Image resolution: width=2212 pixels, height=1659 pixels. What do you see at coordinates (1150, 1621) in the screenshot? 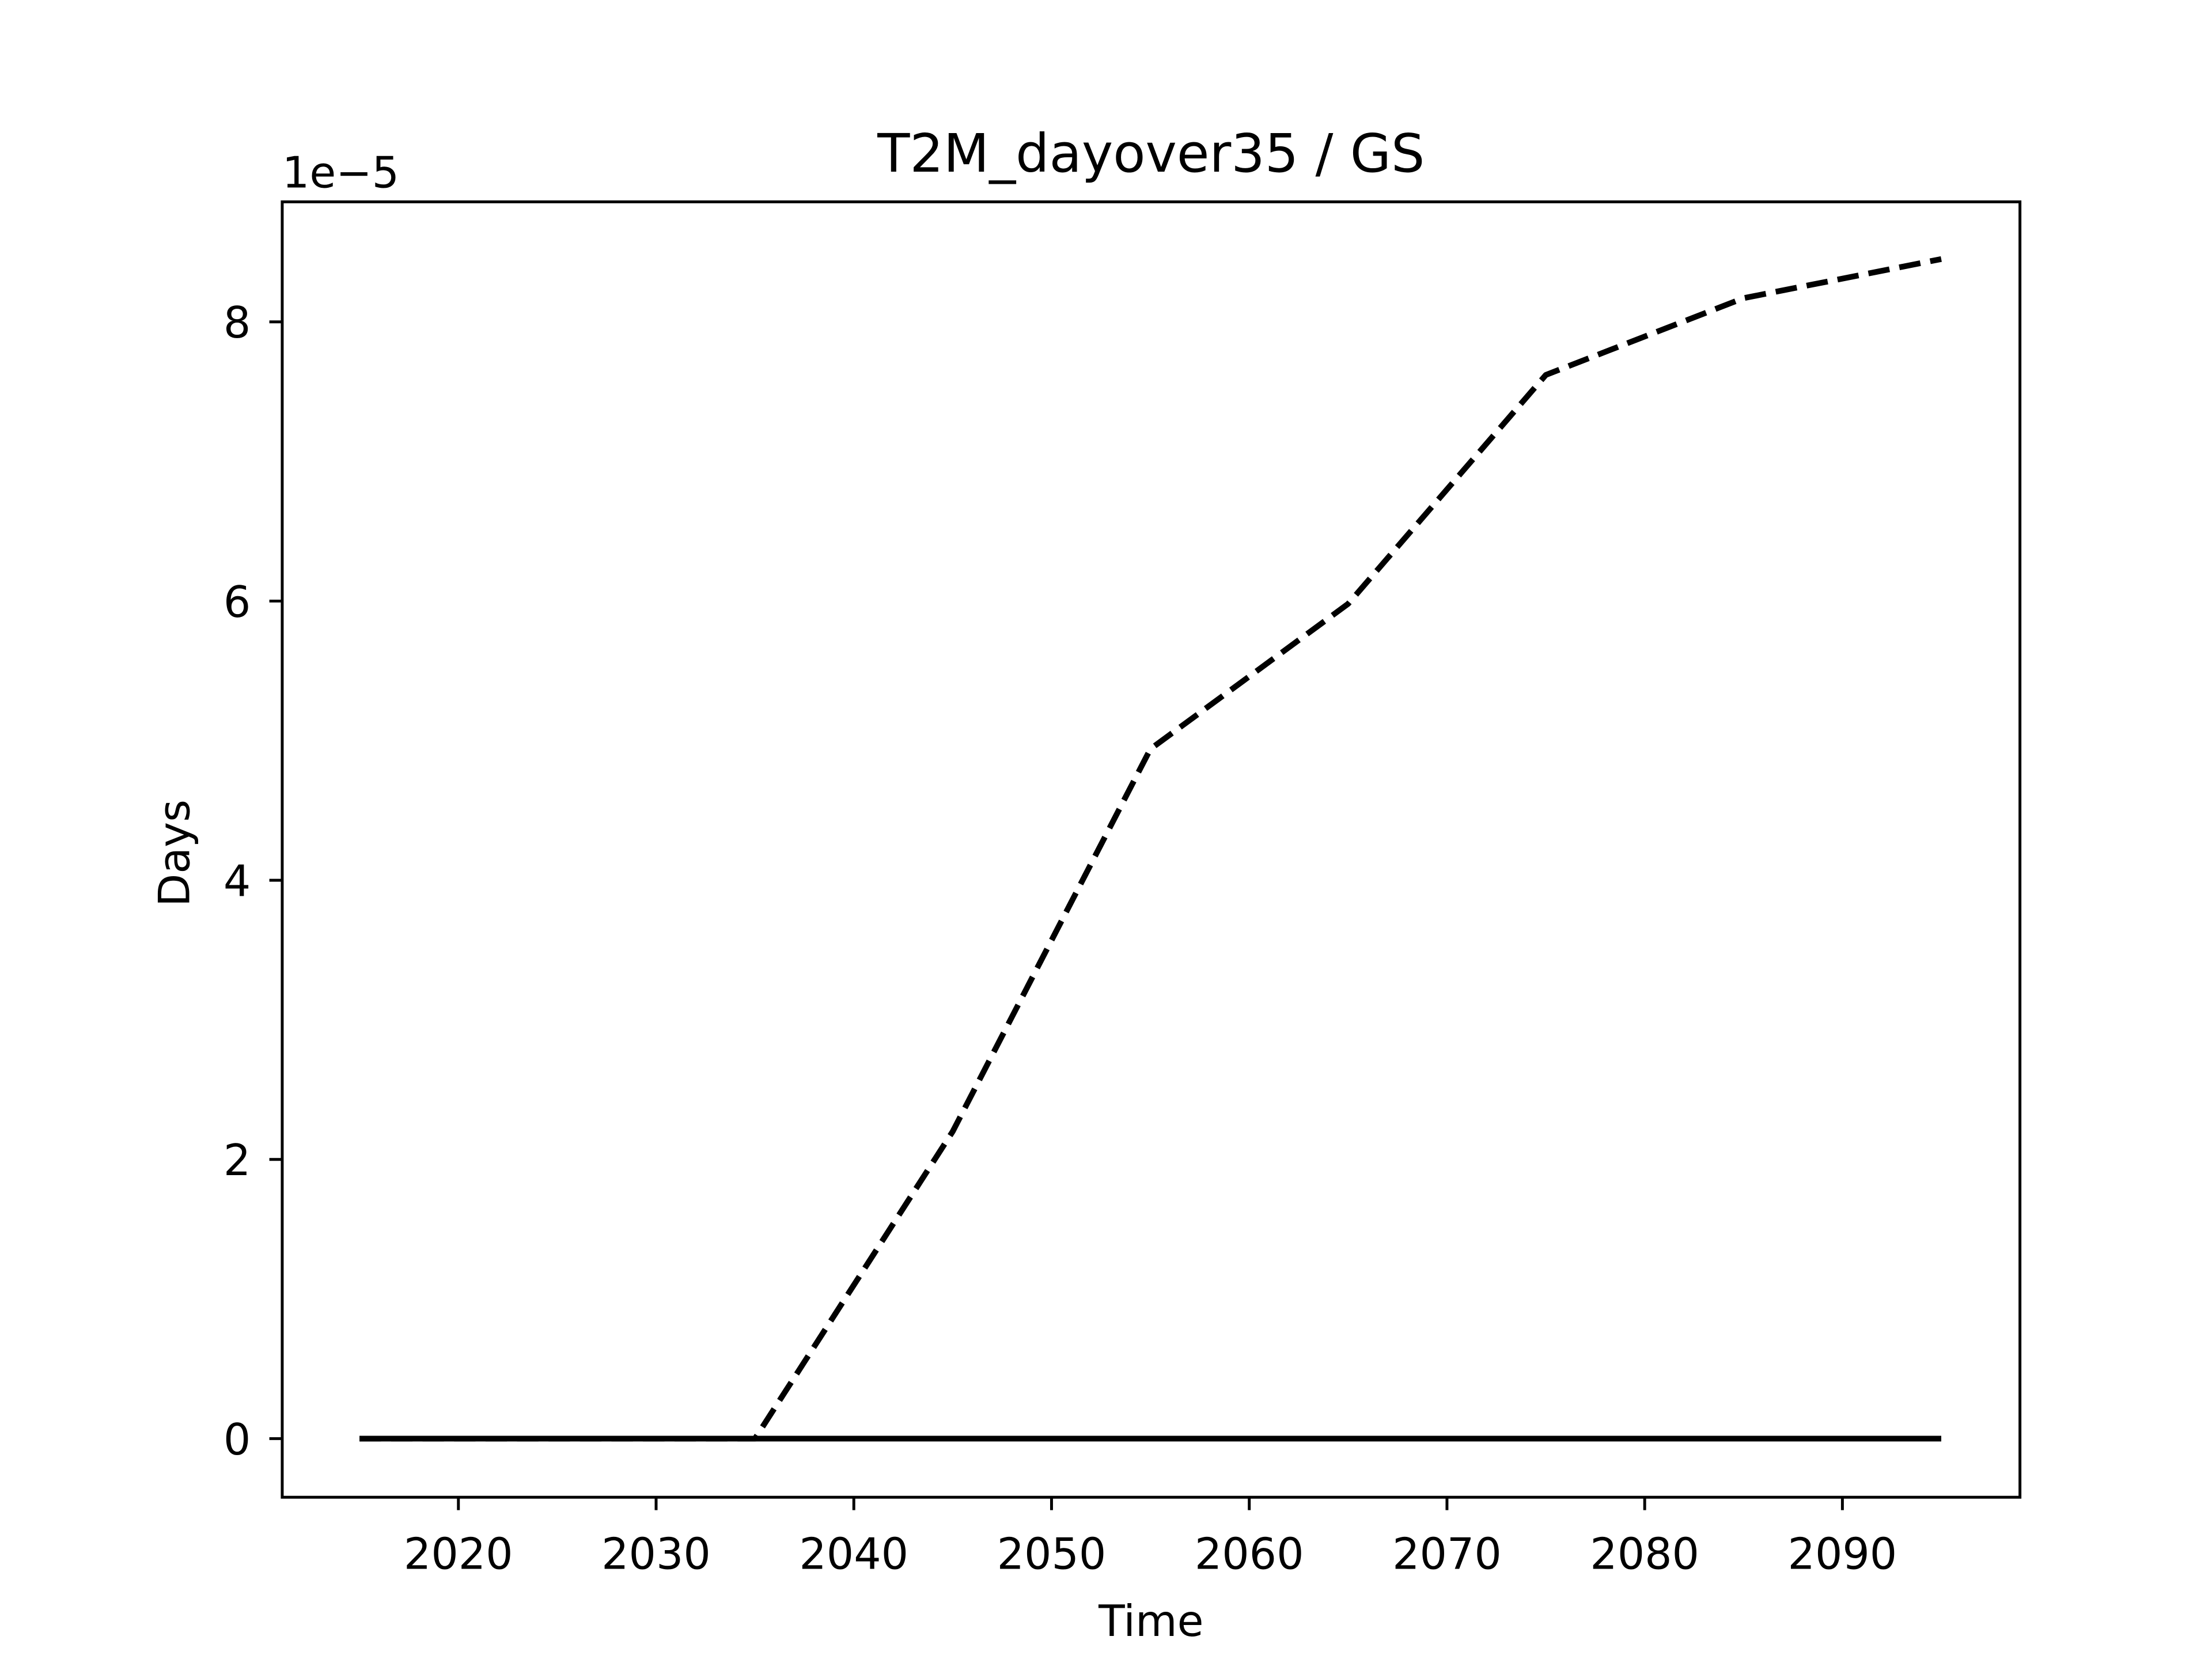
I see `x-axis-label: Time` at bounding box center [1150, 1621].